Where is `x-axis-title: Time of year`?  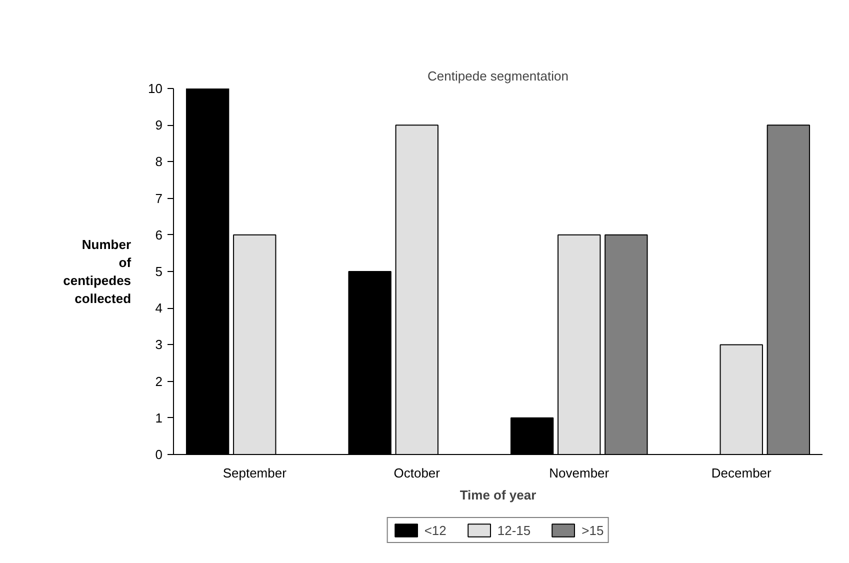
x-axis-title: Time of year is located at coordinates (498, 495).